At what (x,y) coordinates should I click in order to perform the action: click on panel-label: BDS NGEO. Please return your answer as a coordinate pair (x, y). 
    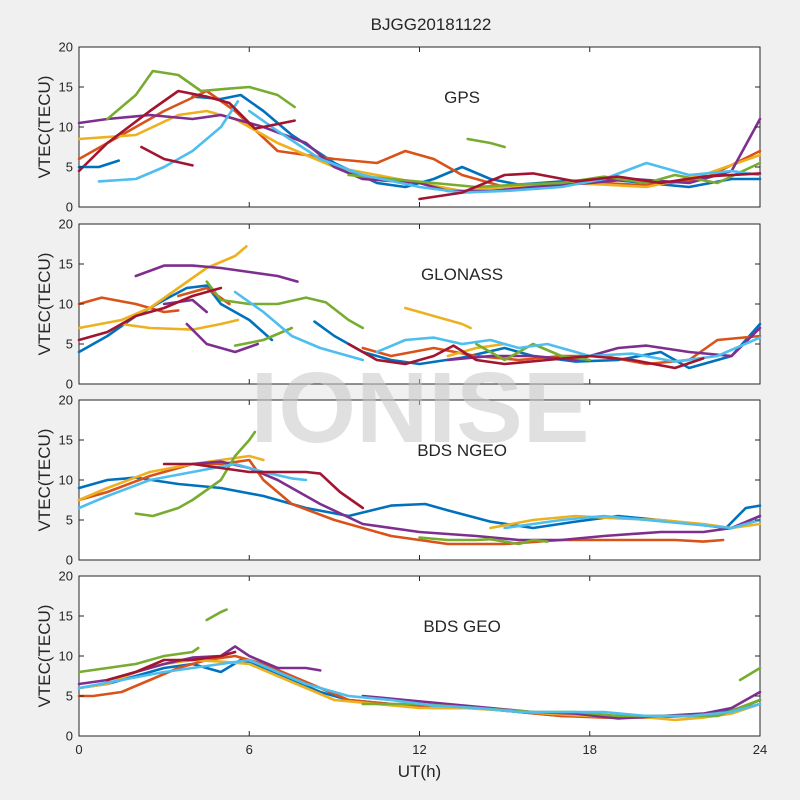
    Looking at the image, I should click on (462, 450).